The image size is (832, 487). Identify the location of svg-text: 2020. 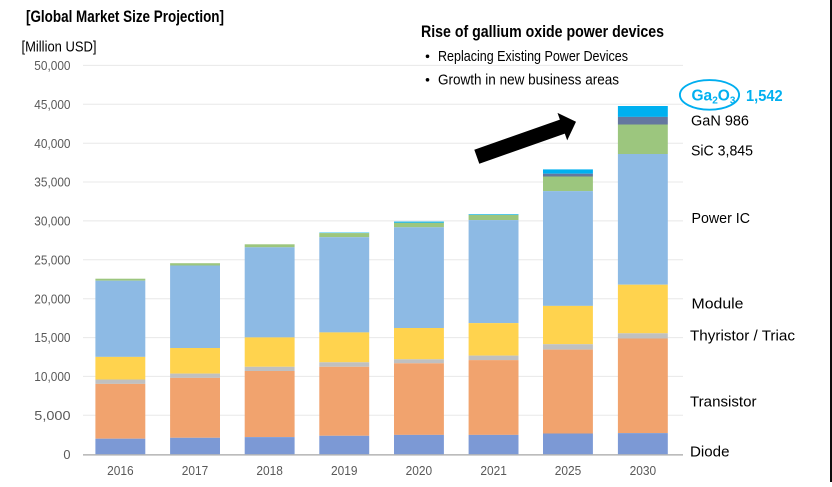
(419, 470).